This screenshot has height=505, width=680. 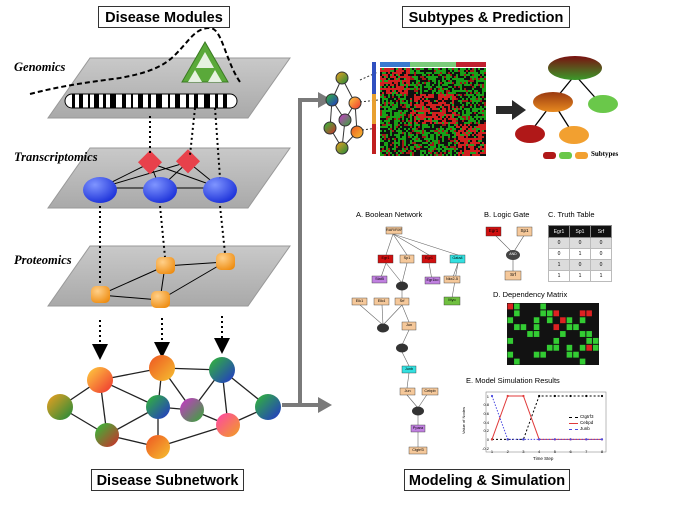 I want to click on dotted-arrows-bottom, so click(x=161, y=338).